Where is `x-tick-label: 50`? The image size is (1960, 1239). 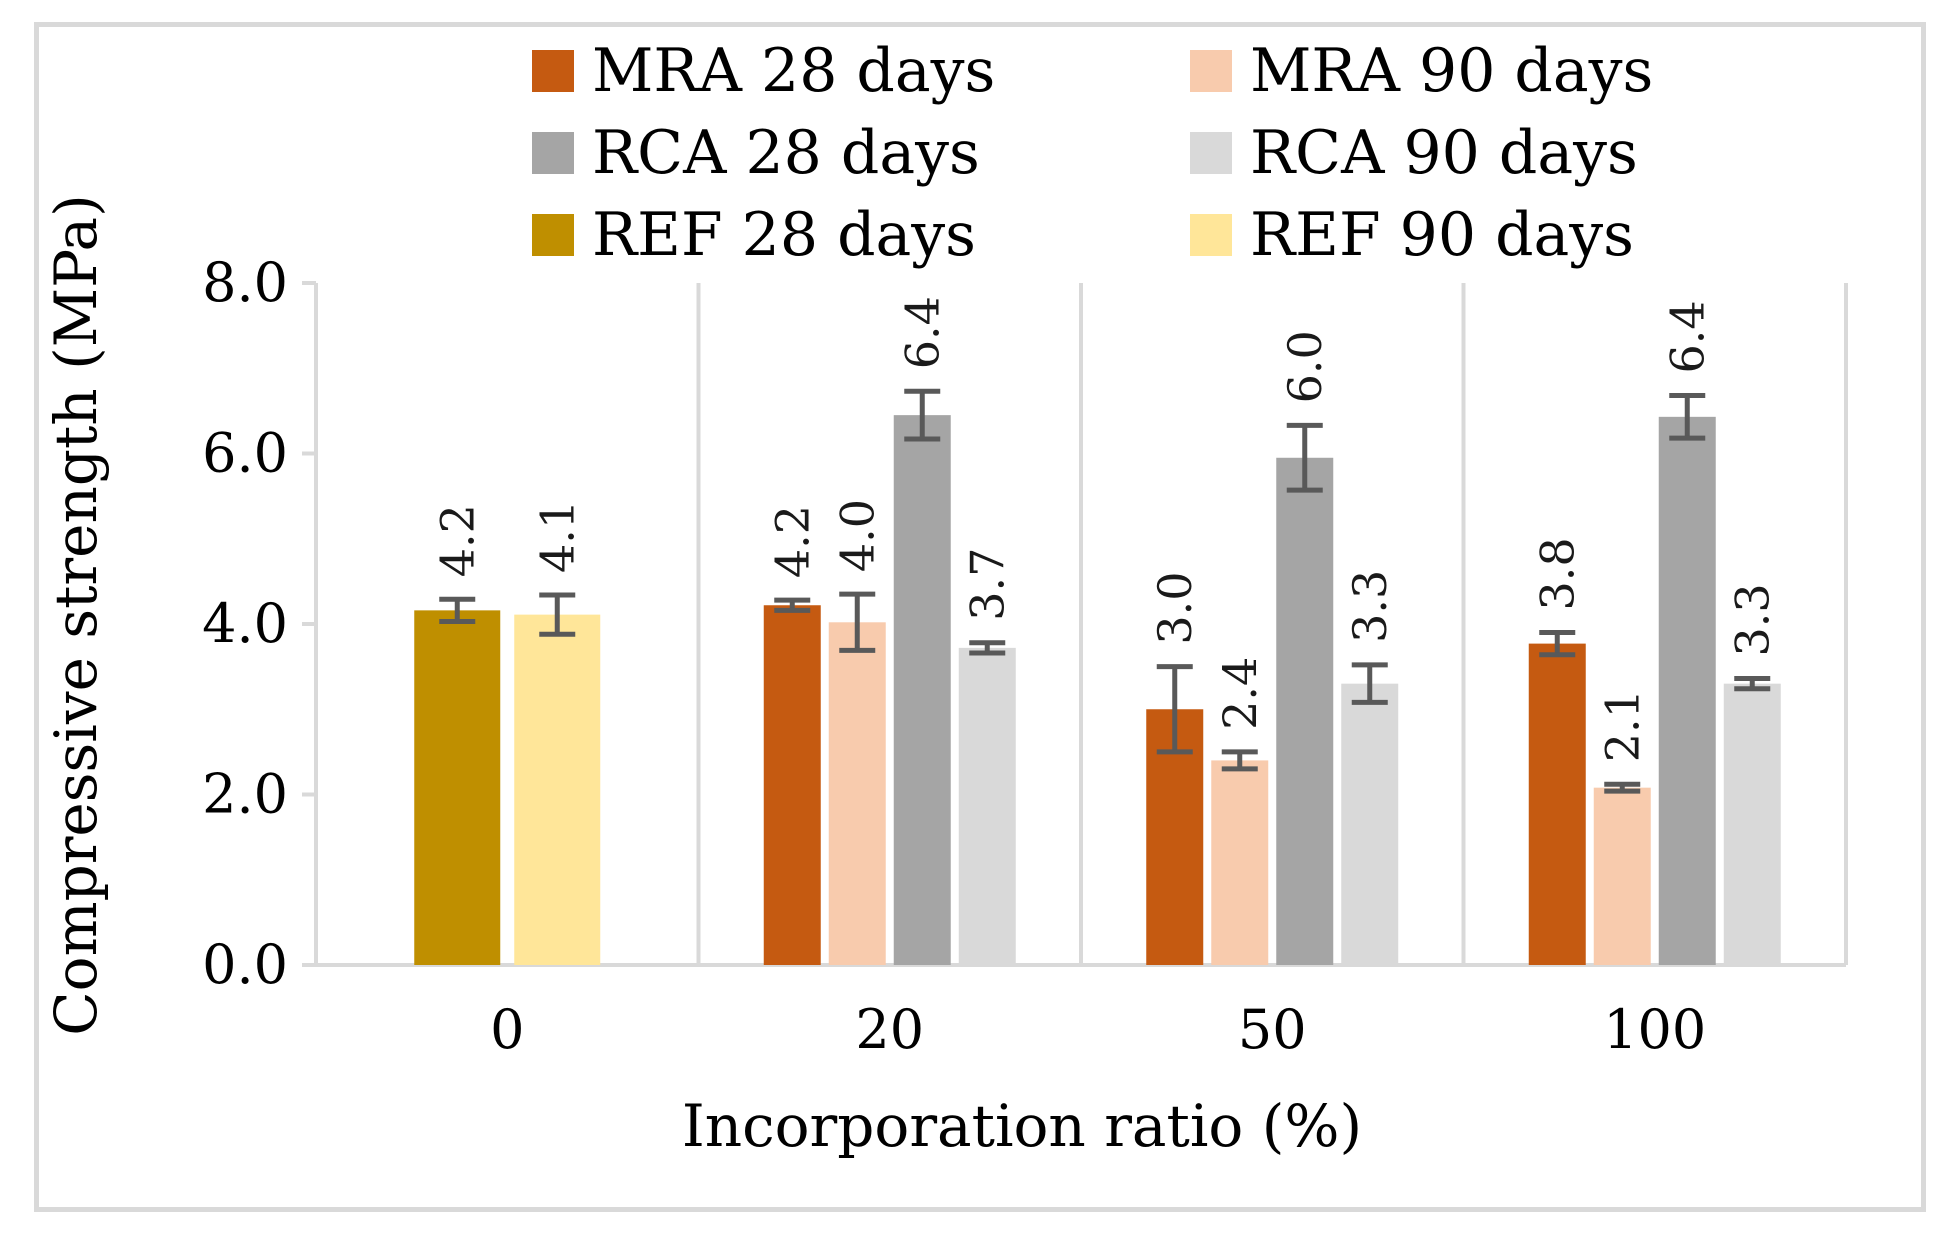
x-tick-label: 50 is located at coordinates (1272, 1029).